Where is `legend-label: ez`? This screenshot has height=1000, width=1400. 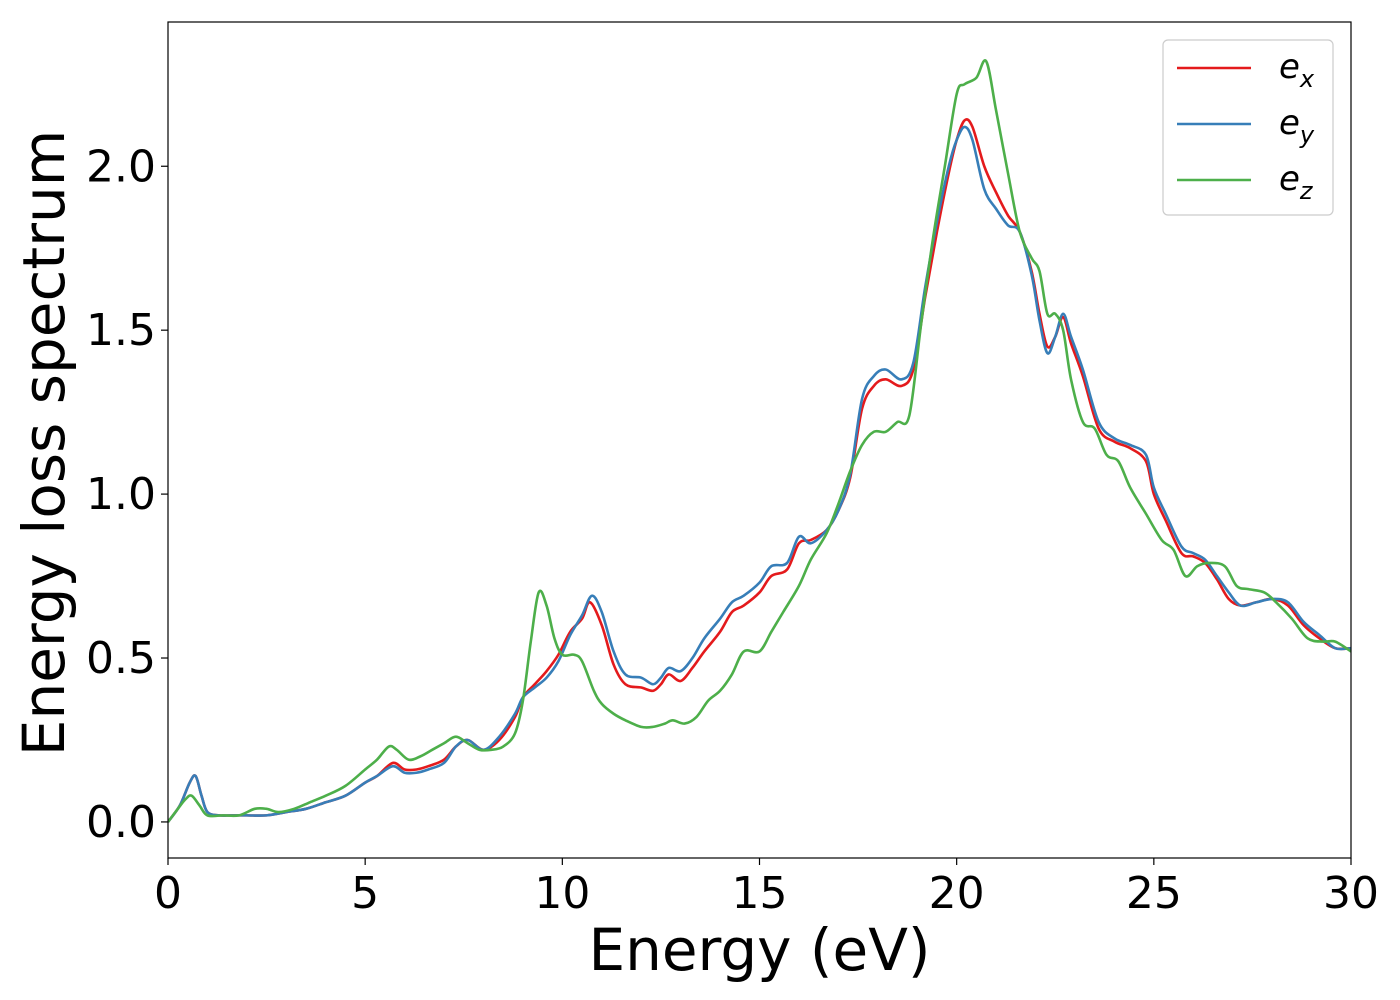
legend-label: ez is located at coordinates (1296, 182).